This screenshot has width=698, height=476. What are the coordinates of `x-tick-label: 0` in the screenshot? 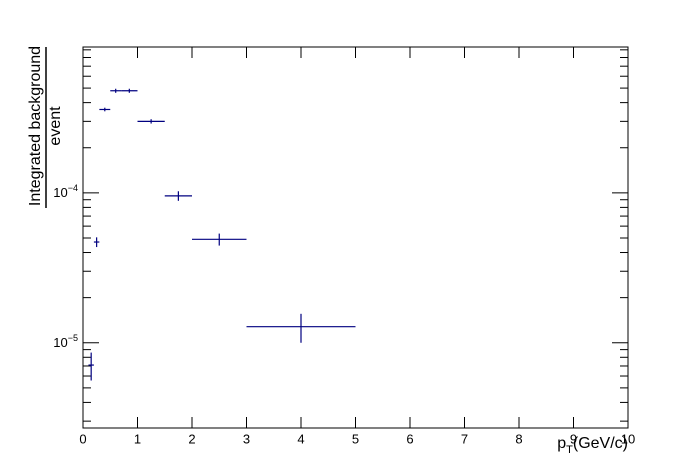 It's located at (82, 438).